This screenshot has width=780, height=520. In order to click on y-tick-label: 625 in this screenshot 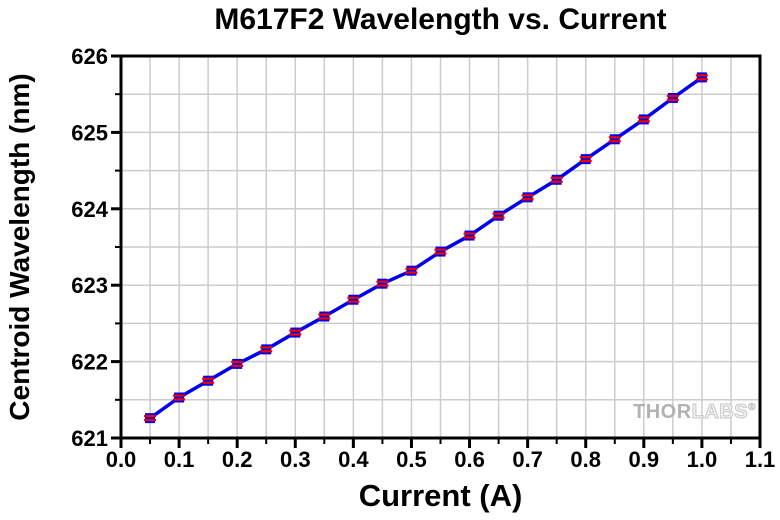, I will do `click(89, 132)`.